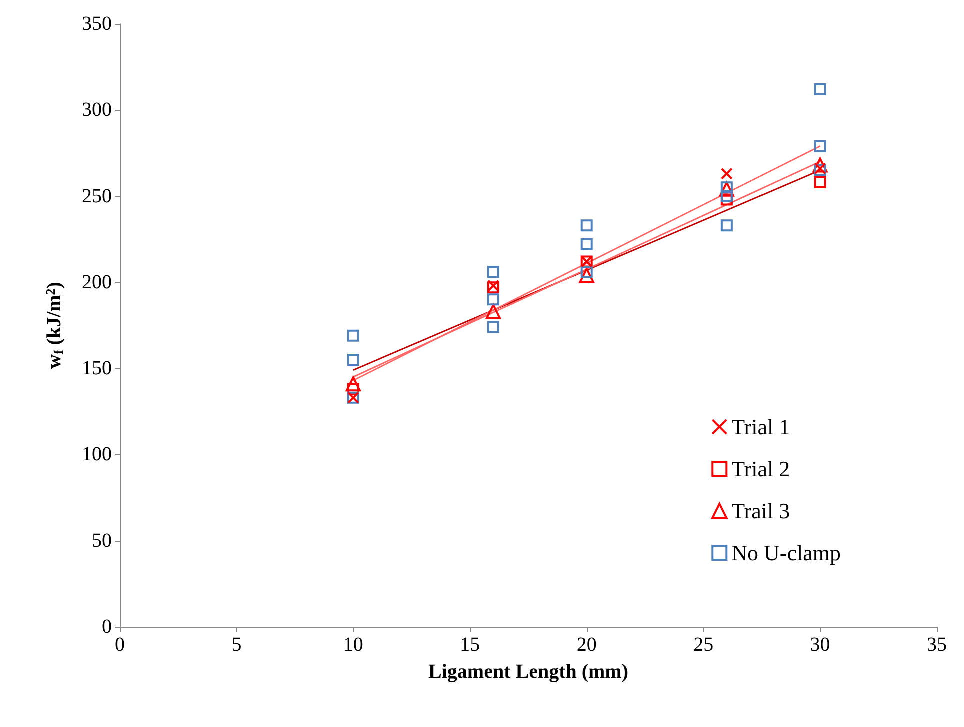 The height and width of the screenshot is (727, 964). What do you see at coordinates (107, 627) in the screenshot?
I see `y-tick-label: 0` at bounding box center [107, 627].